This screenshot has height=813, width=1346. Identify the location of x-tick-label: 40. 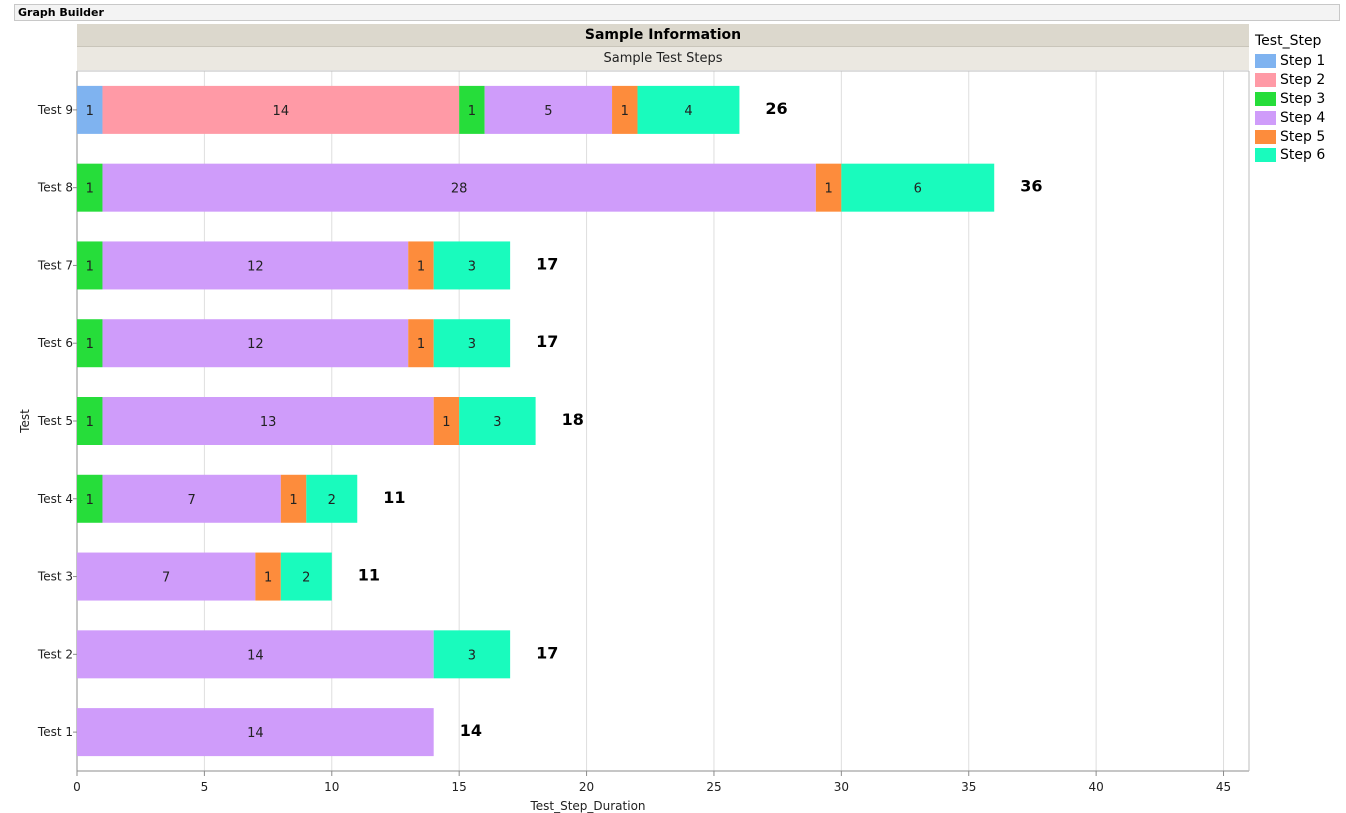
(1095, 787).